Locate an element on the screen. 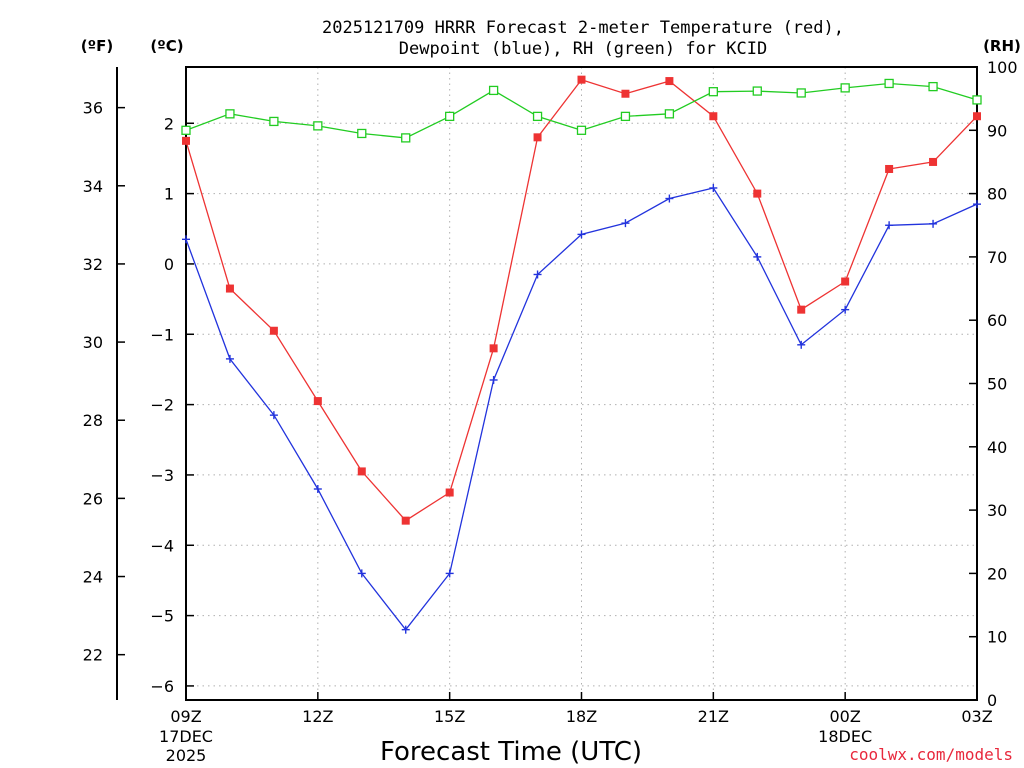  celsius-tick-label: −6 is located at coordinates (162, 686).